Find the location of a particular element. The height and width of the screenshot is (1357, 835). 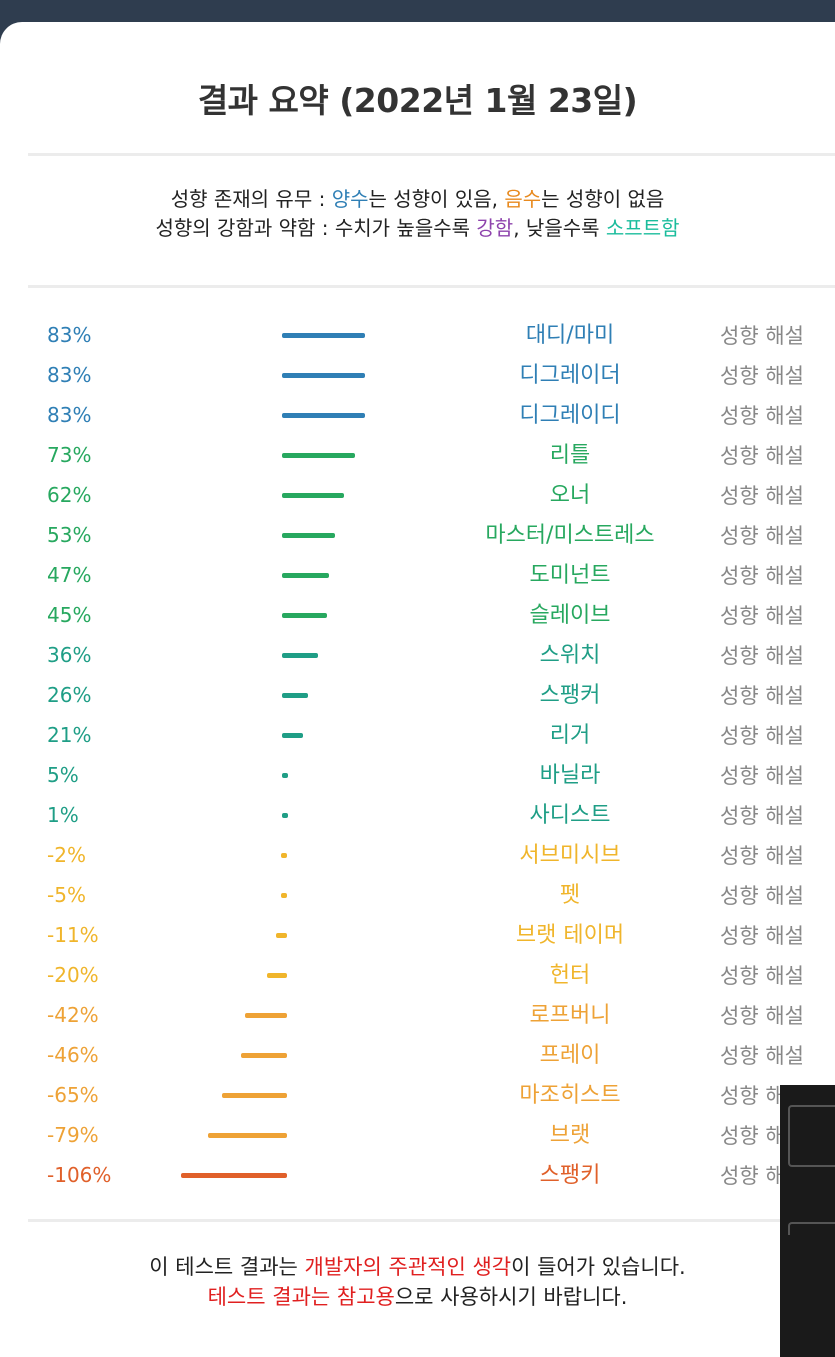

result-row: 36% 스위치 성향 해설 is located at coordinates (417, 662).